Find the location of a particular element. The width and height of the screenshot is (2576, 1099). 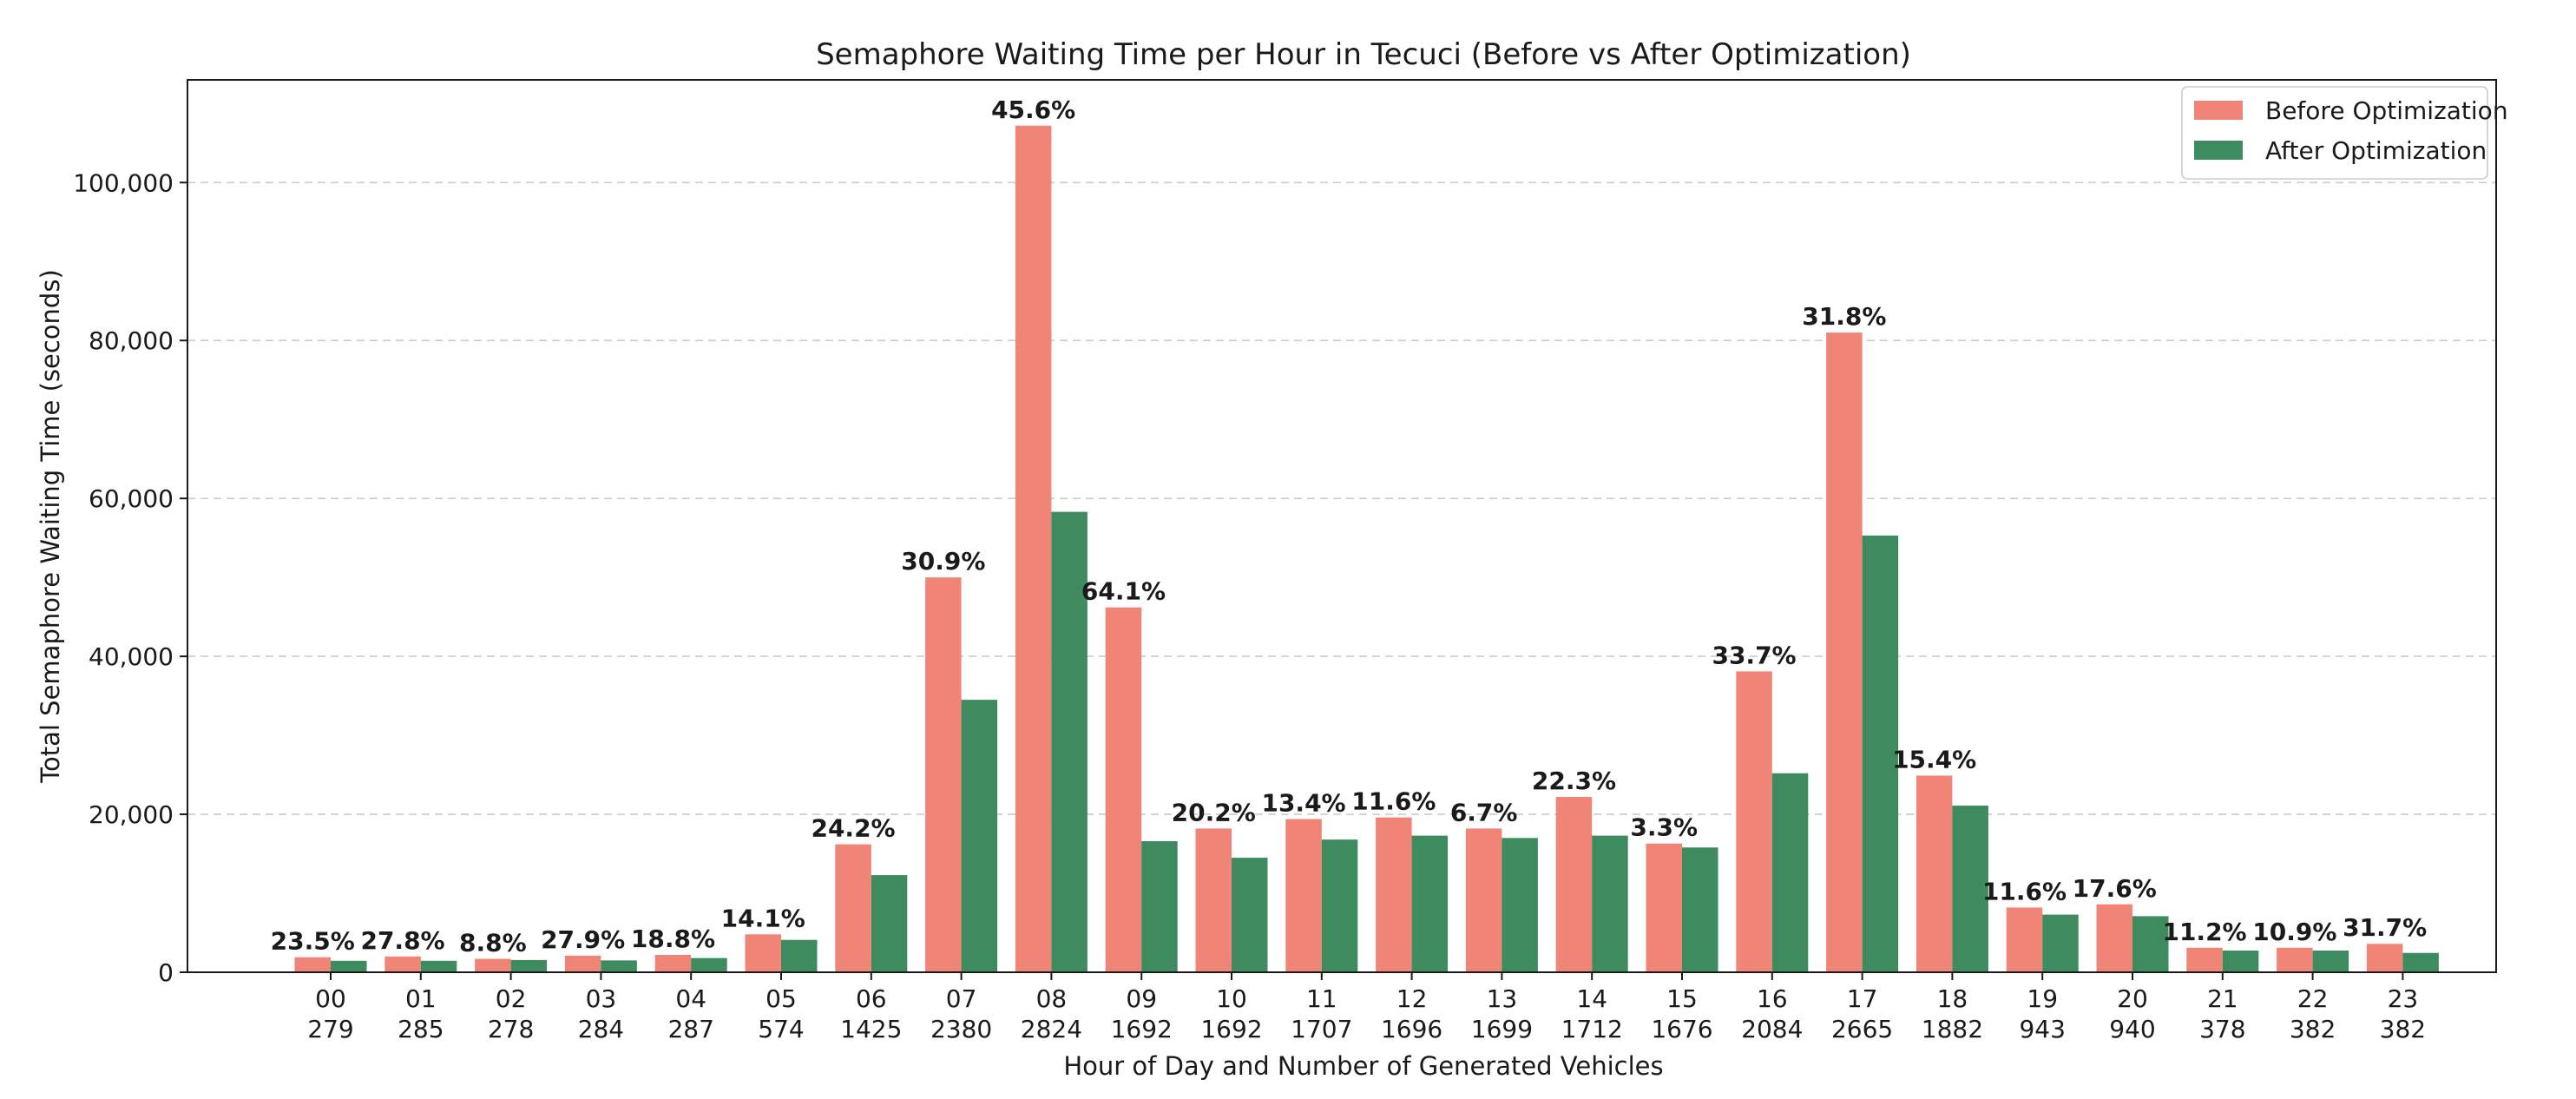

x-tick-hour-11: 11 is located at coordinates (1321, 998).